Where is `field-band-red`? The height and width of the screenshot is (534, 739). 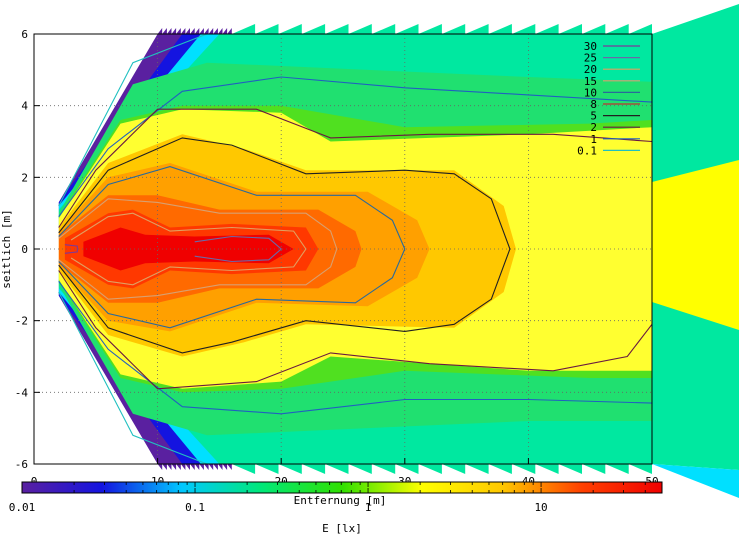 field-band-red is located at coordinates (188, 249).